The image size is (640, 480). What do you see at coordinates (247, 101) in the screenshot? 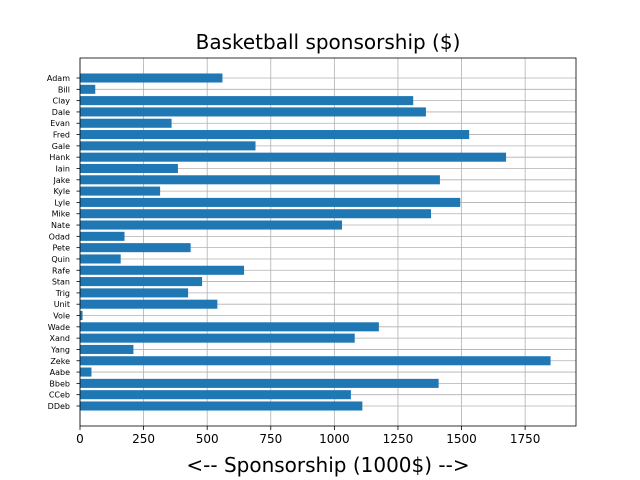
I see `bar-clay` at bounding box center [247, 101].